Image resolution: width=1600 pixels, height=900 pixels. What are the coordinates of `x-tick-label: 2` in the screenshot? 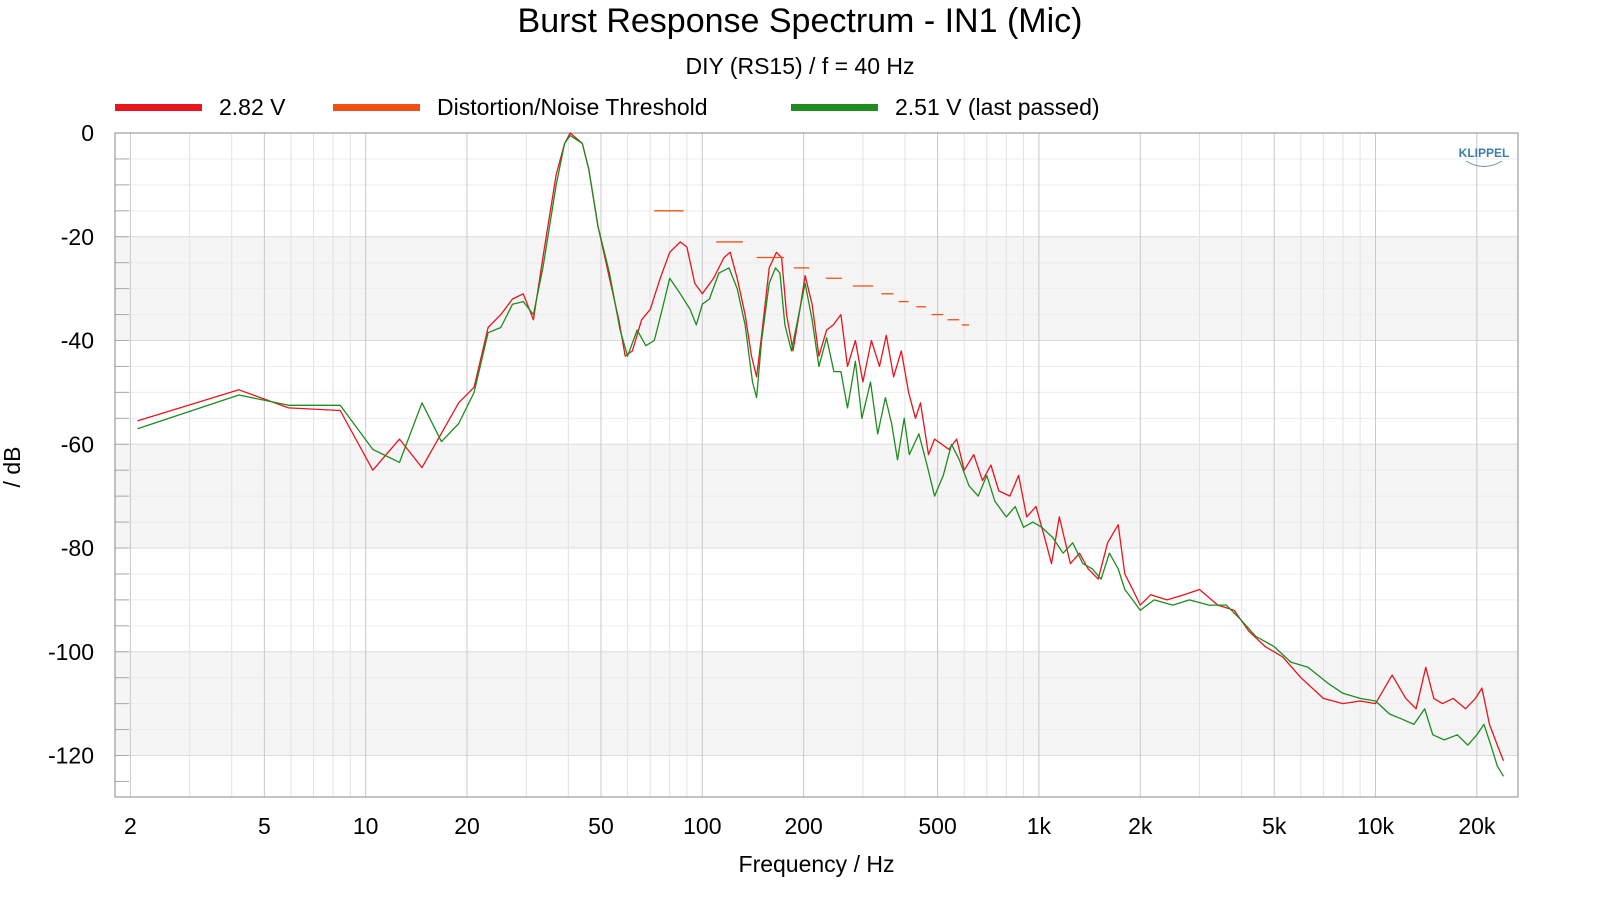 It's located at (130, 826).